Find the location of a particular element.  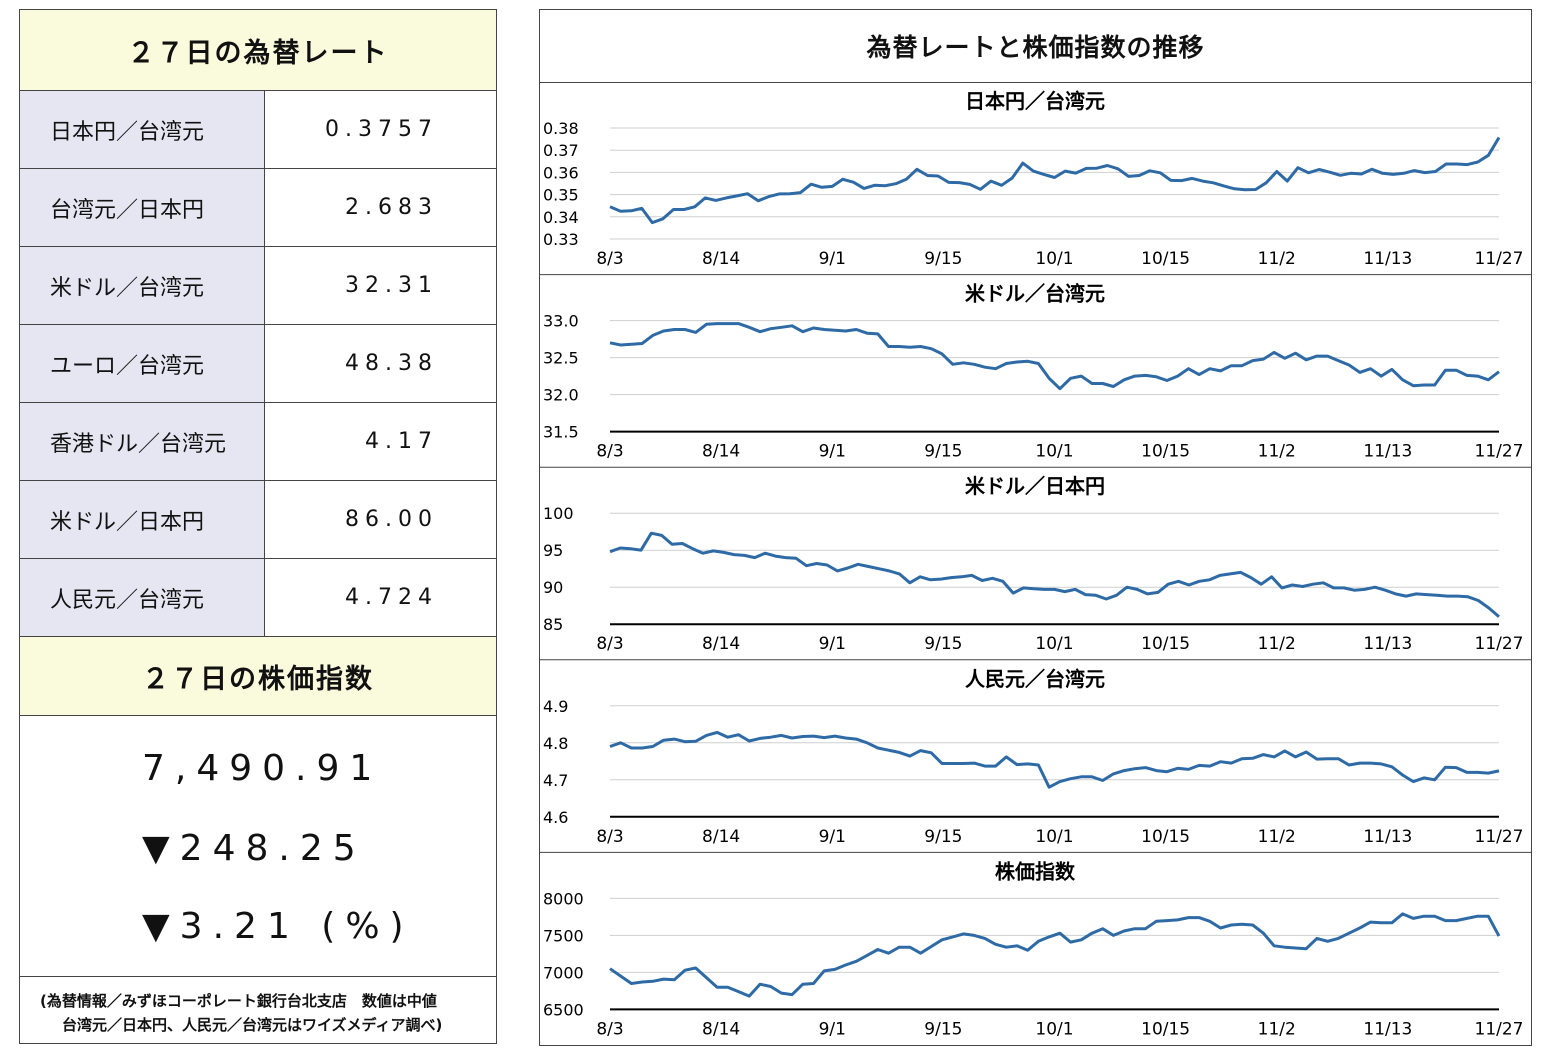

rate-row: 日本円／台湾元 0.3757 is located at coordinates (258, 130).